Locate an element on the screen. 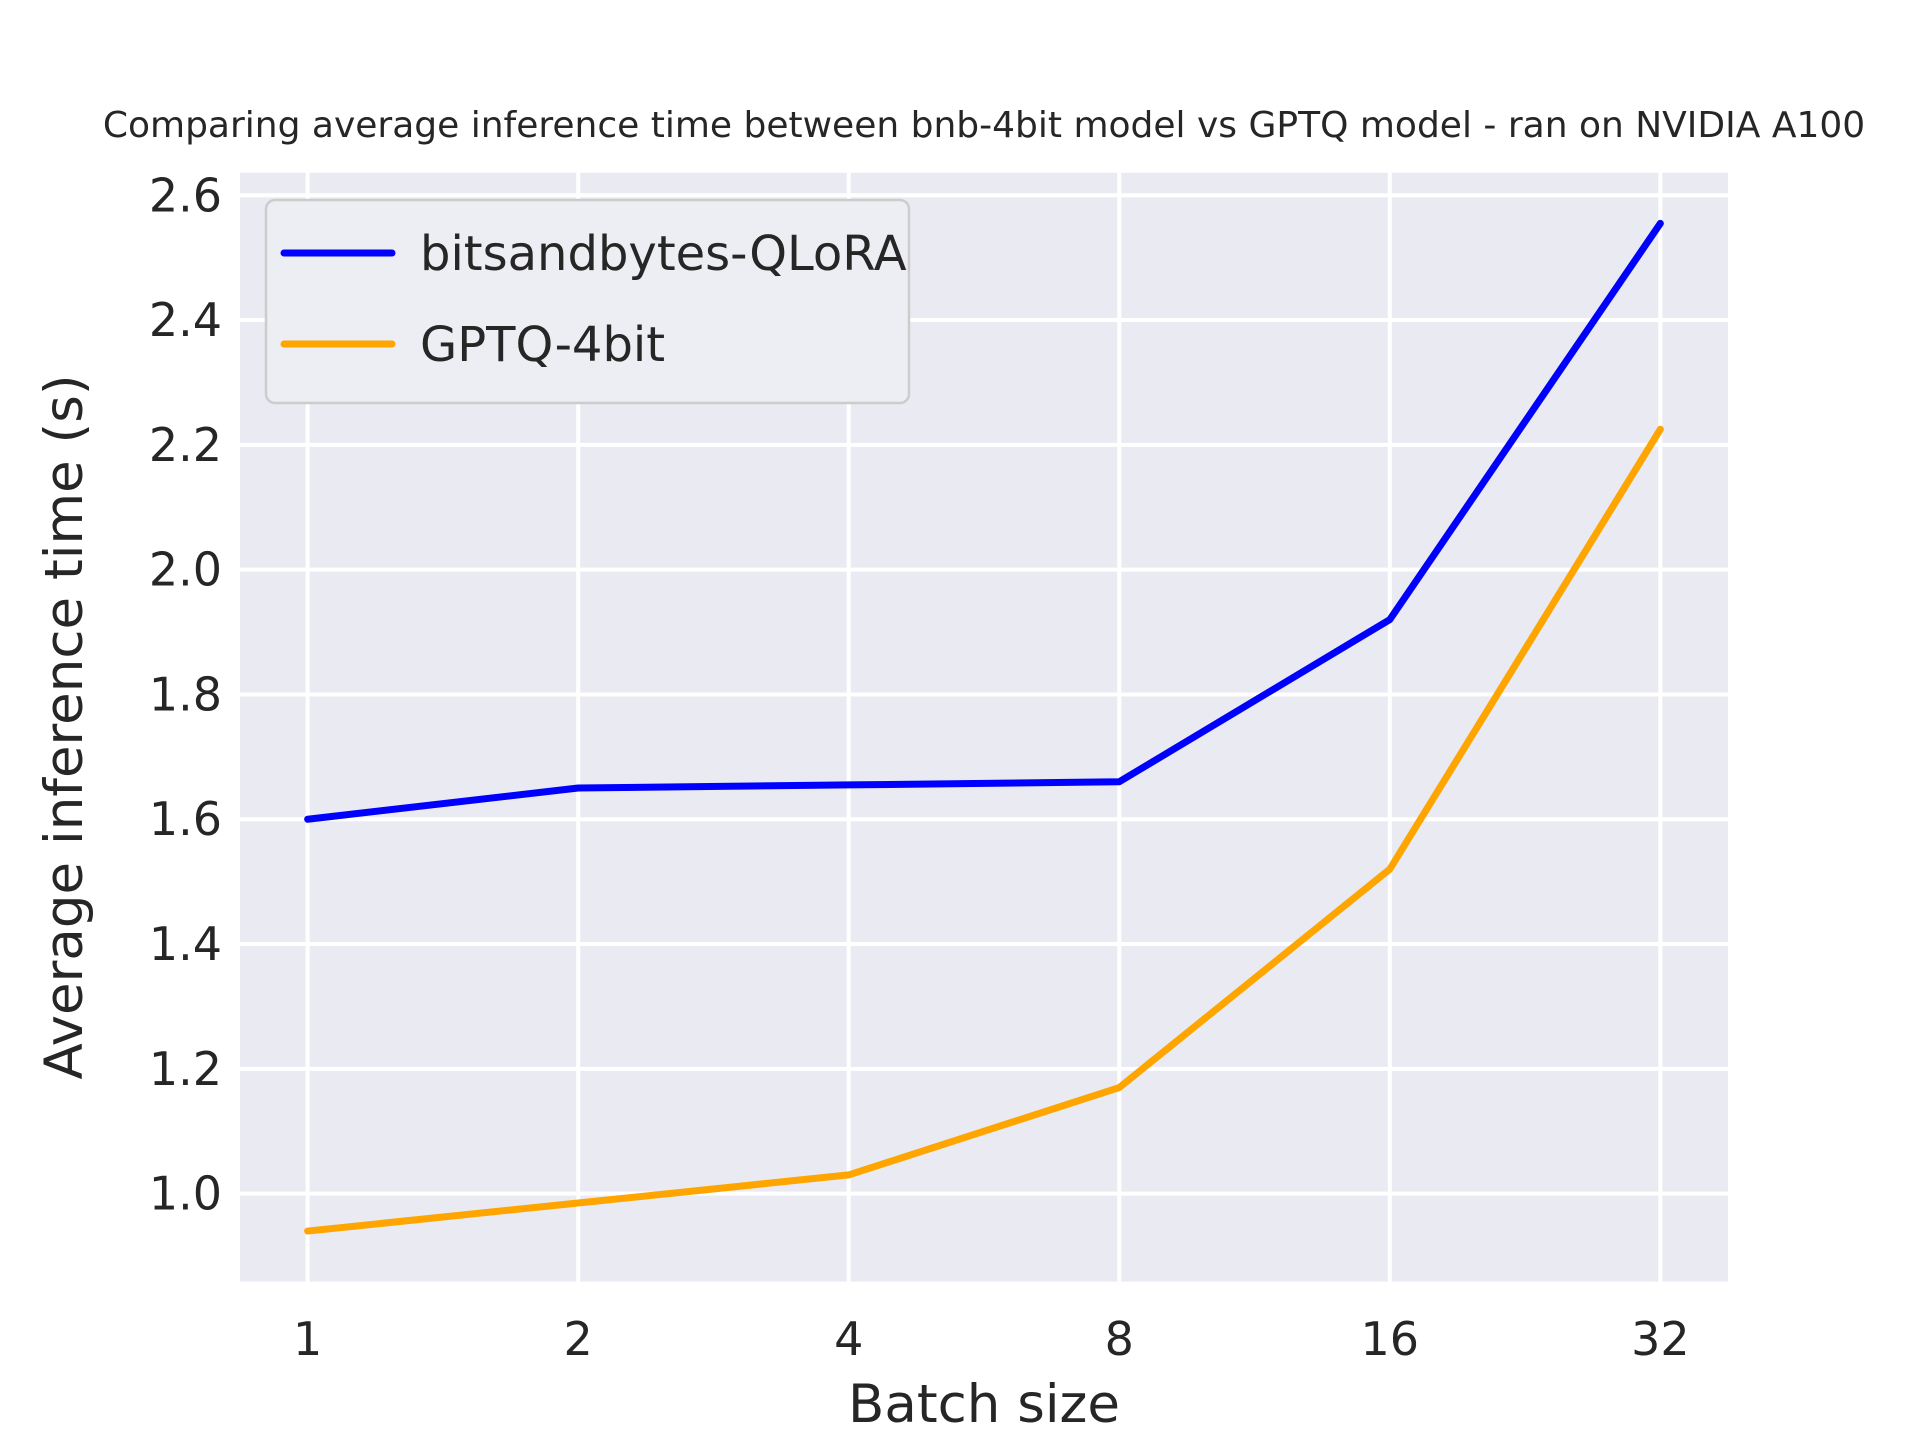  y-tick-label: 1.8 is located at coordinates (185, 694).